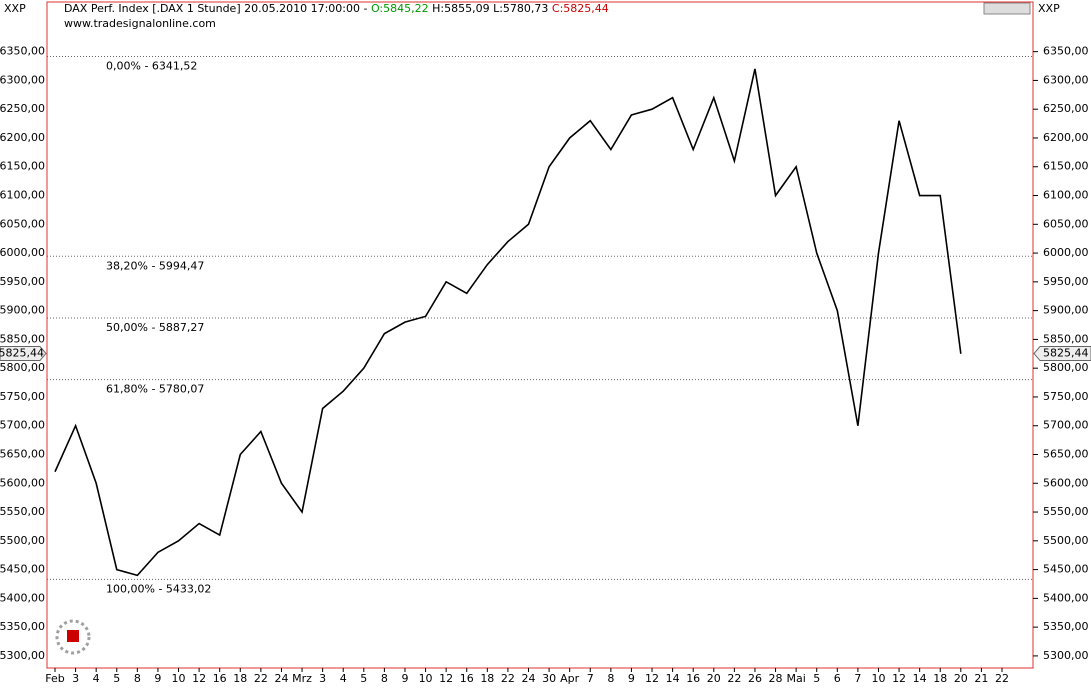 The width and height of the screenshot is (1091, 689). Describe the element at coordinates (1066, 338) in the screenshot. I see `y-tick-label-right: 5850,00` at that location.